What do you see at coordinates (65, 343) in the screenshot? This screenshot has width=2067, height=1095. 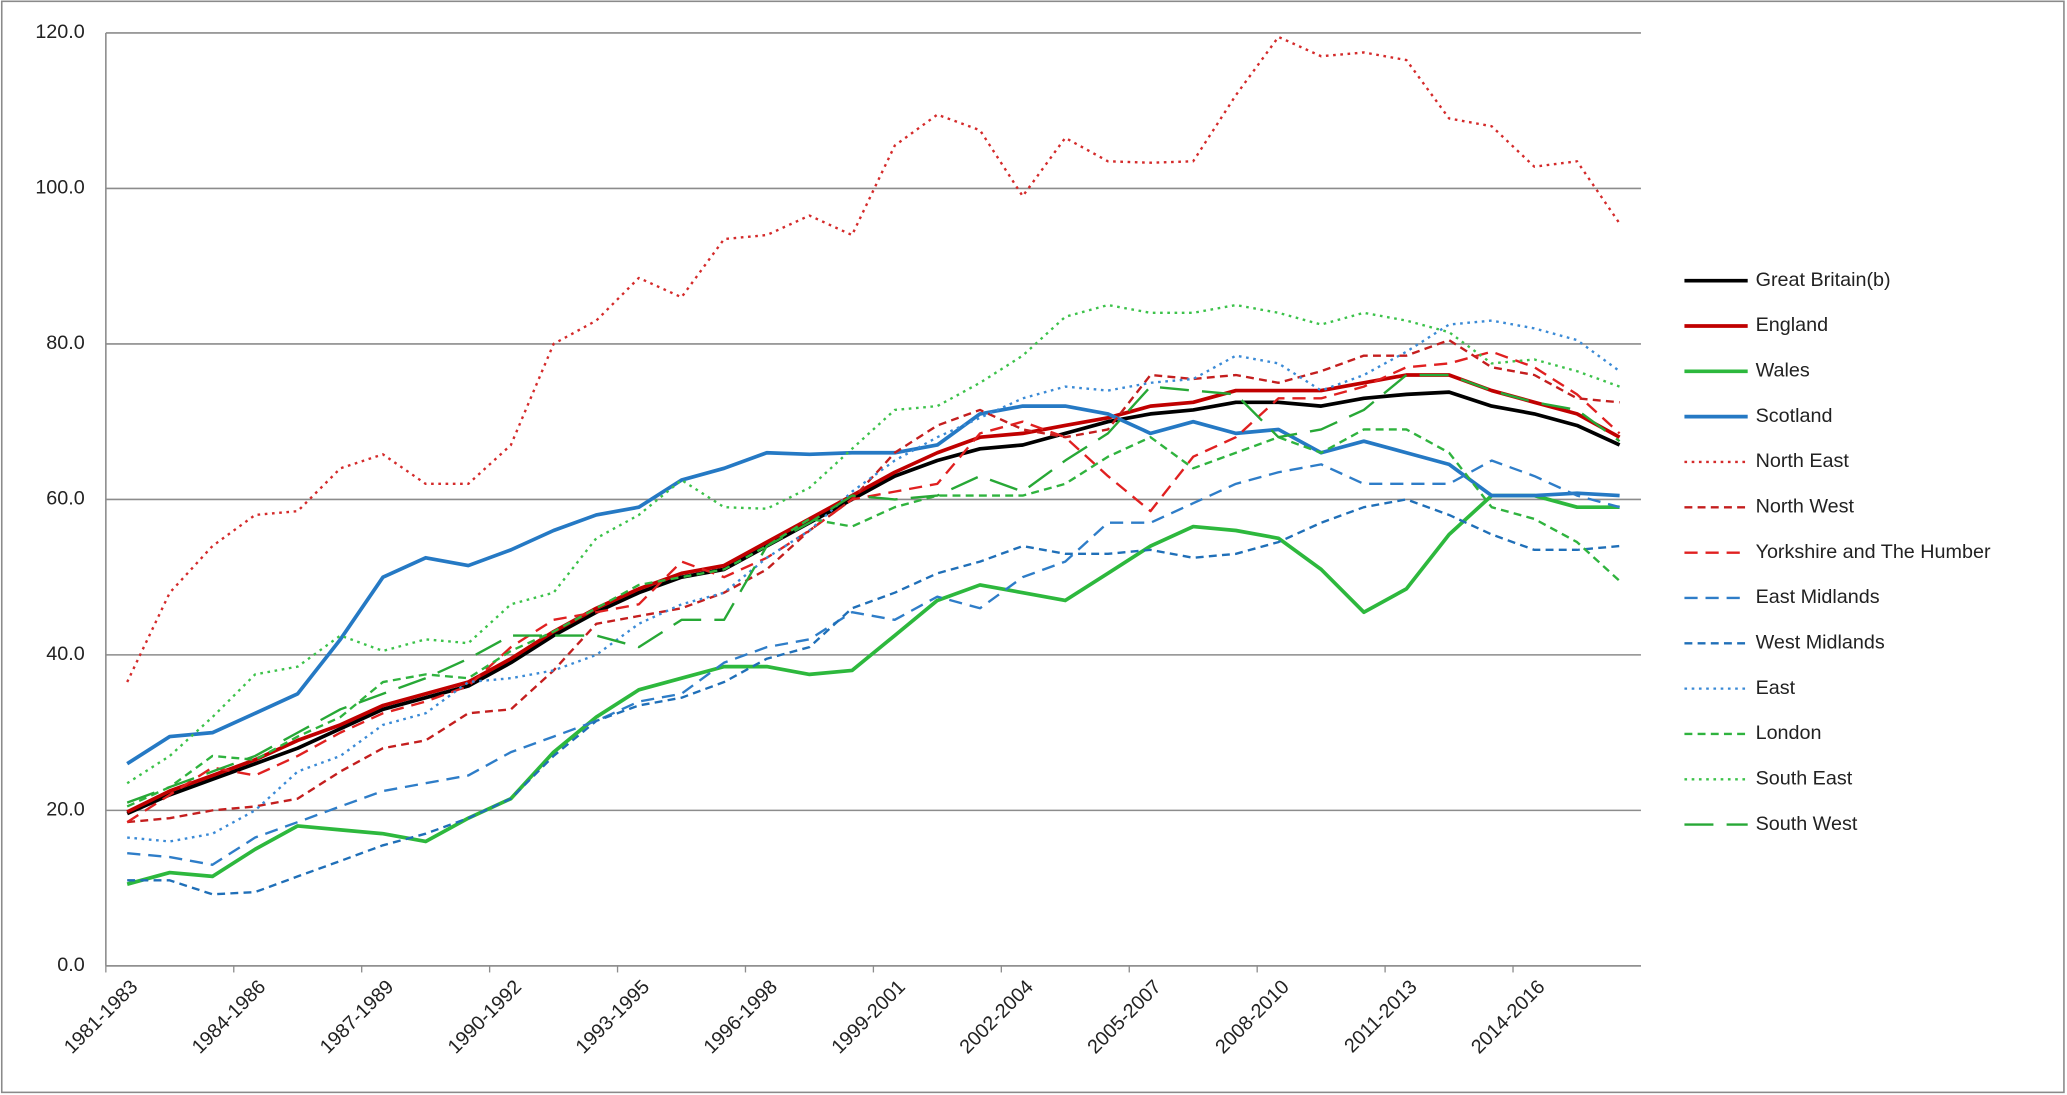 I see `y-tick-label: 80.0` at bounding box center [65, 343].